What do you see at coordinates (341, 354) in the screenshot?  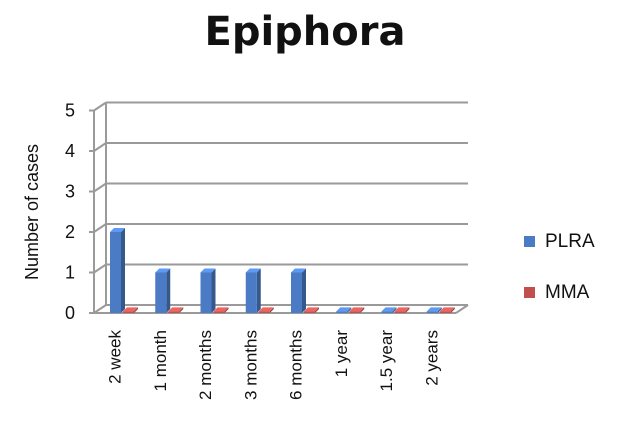 I see `x-tick-label: 1 year` at bounding box center [341, 354].